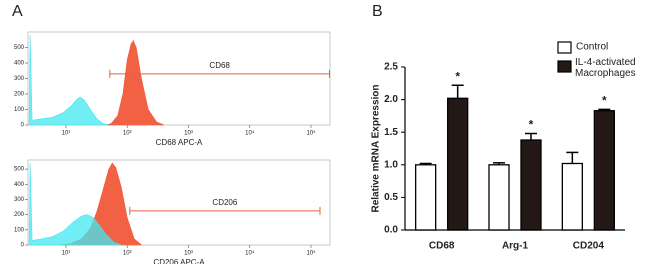 The height and width of the screenshot is (264, 650). What do you see at coordinates (589, 246) in the screenshot?
I see `x-tick-label: CD204` at bounding box center [589, 246].